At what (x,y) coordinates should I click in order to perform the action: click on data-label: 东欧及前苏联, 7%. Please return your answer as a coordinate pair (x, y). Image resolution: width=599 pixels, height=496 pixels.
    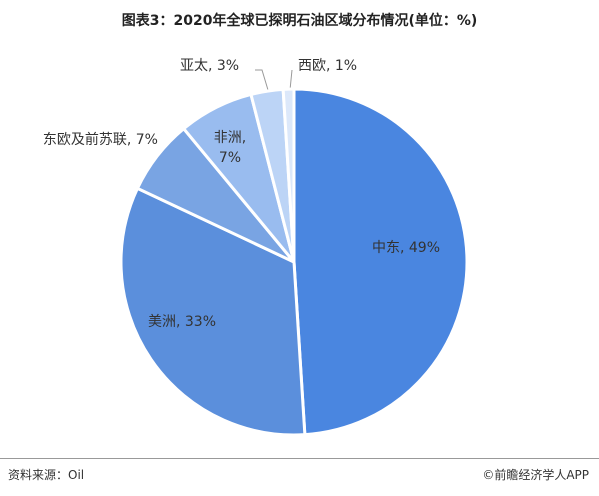
    Looking at the image, I should click on (100, 140).